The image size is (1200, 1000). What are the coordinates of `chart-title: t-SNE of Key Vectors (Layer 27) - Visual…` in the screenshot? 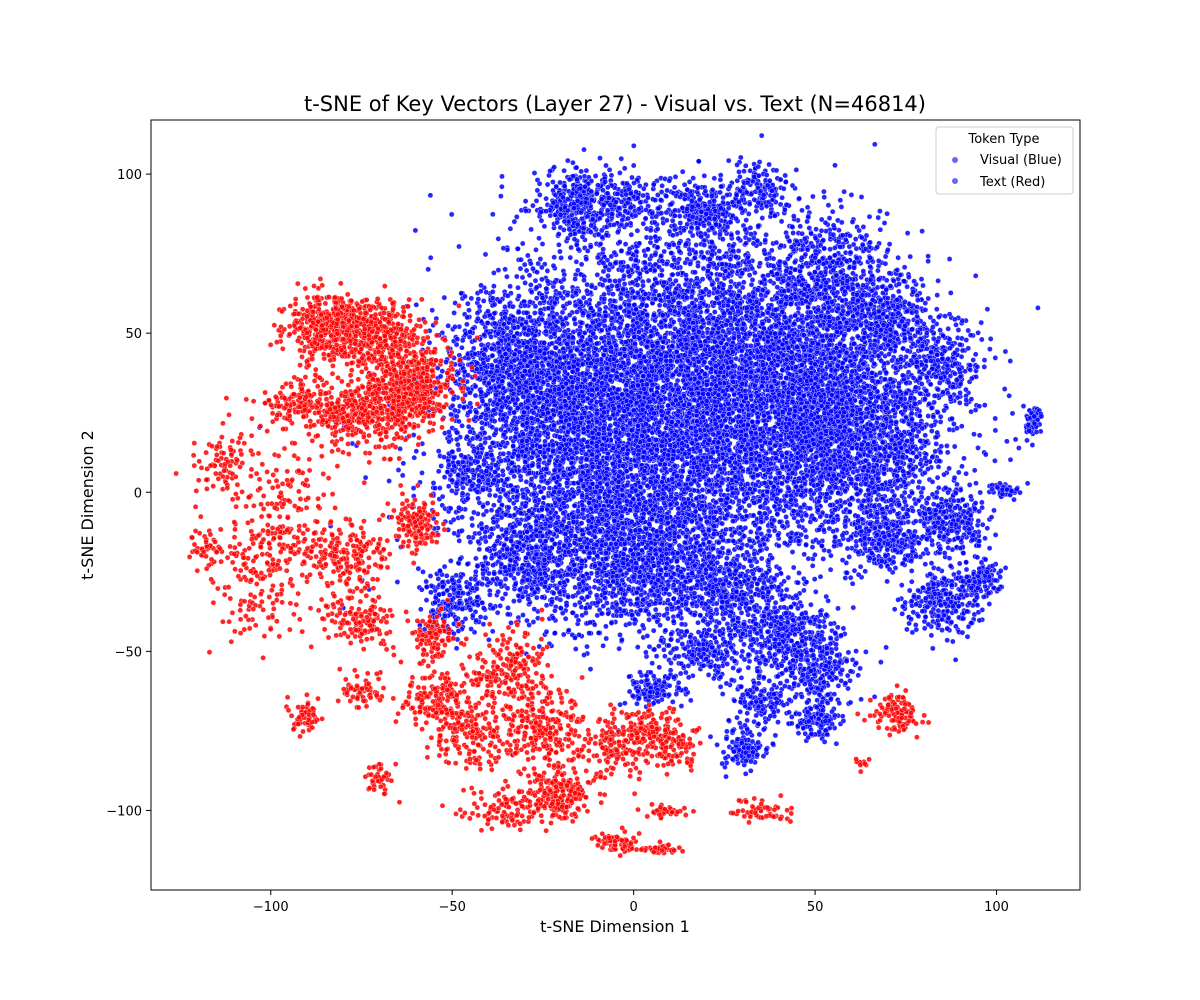 It's located at (615, 104).